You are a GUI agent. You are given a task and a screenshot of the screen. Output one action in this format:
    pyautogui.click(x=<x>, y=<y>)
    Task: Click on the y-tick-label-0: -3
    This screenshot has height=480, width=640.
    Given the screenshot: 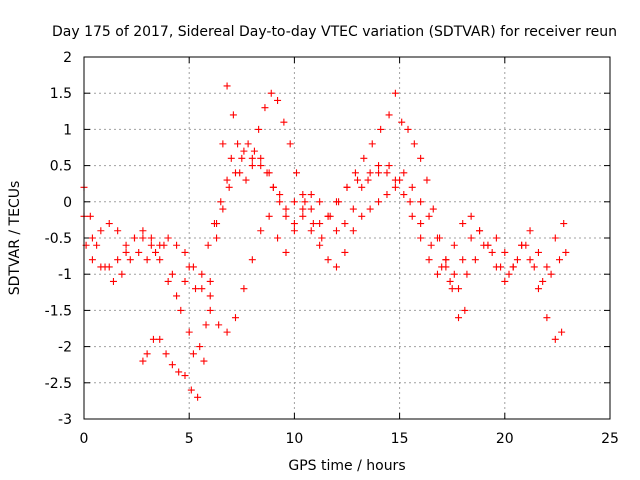 What is the action you would take?
    pyautogui.click(x=65, y=420)
    